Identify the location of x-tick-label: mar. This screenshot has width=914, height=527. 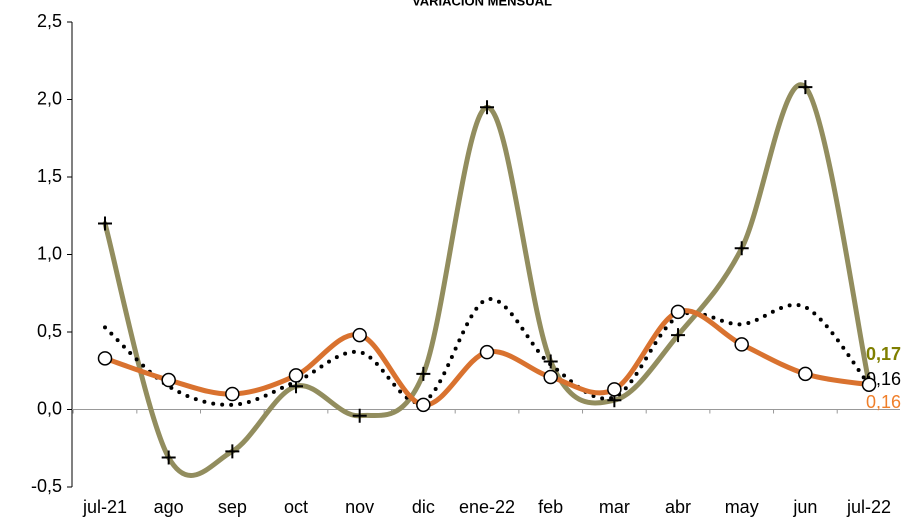
(614, 507).